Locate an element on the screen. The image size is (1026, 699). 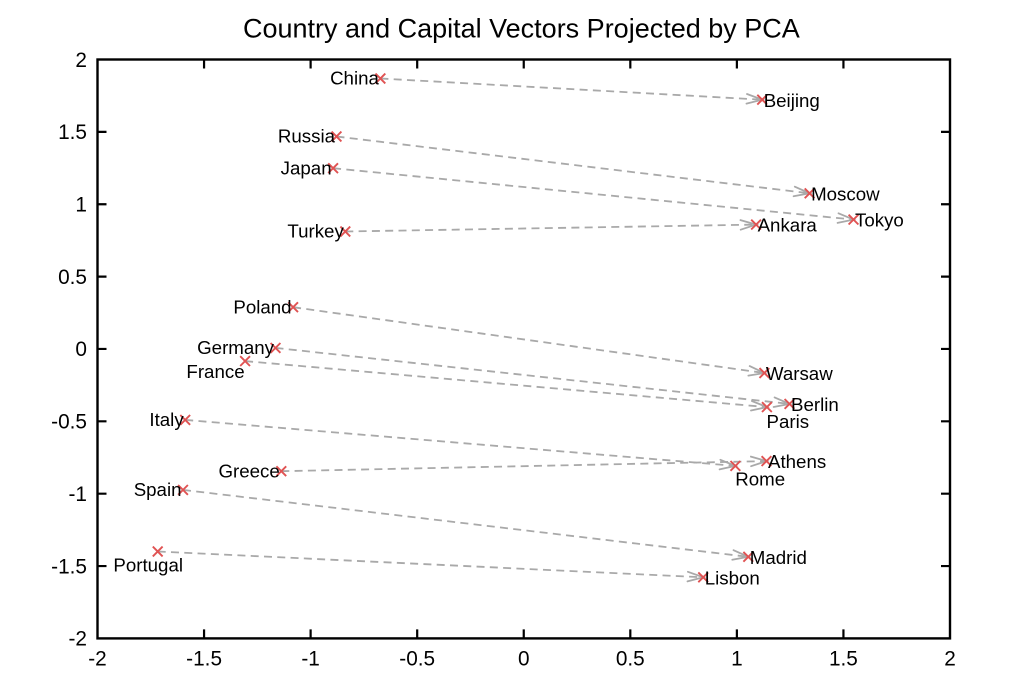
svg-text: Spain is located at coordinates (158, 489).